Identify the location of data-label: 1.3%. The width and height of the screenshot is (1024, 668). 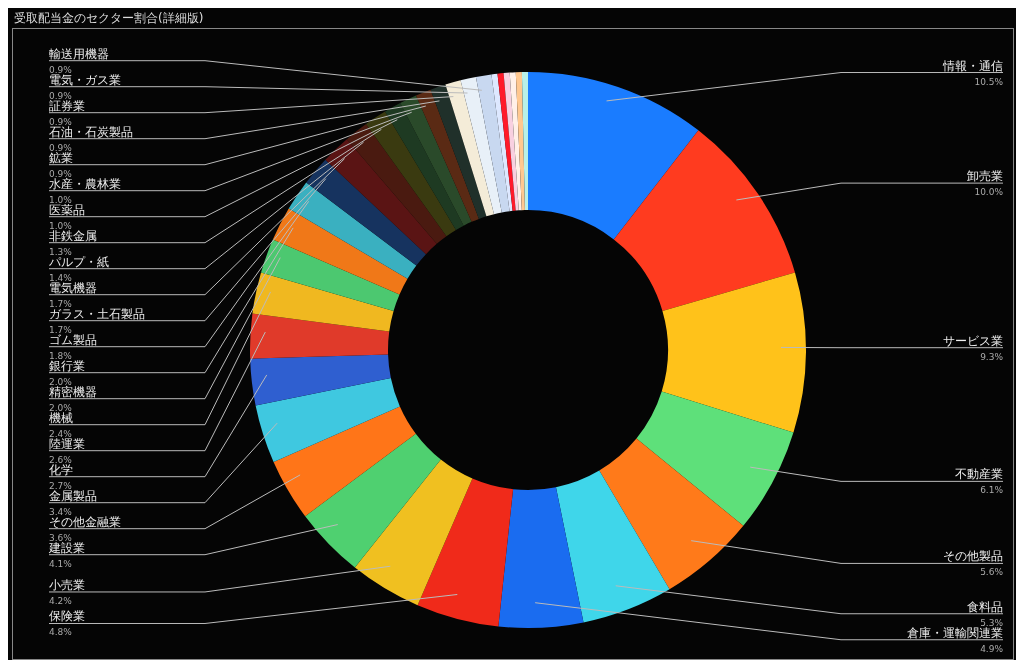
(61, 251).